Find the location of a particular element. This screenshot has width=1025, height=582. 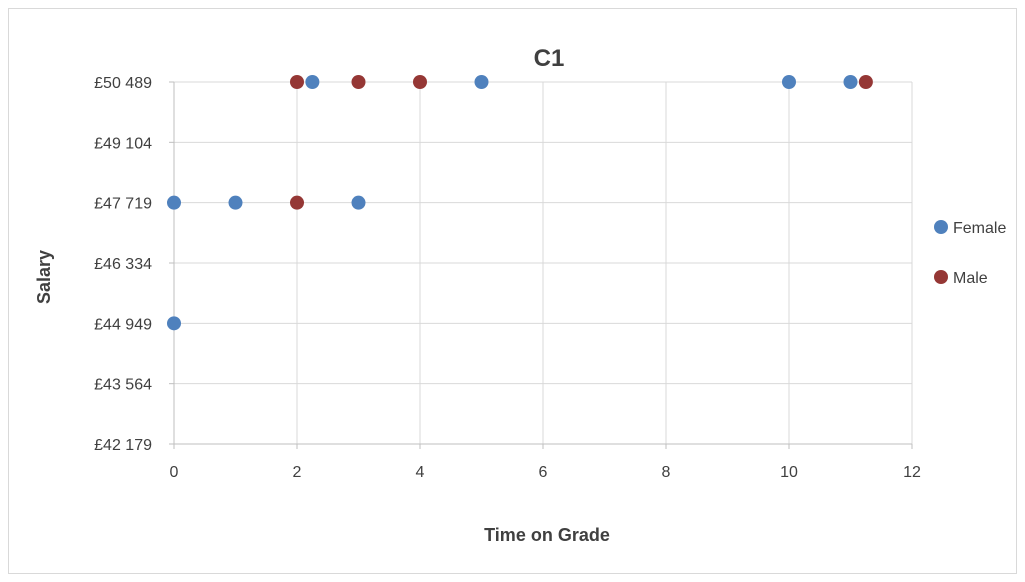

x-axis-title: Time on Grade is located at coordinates (547, 535).